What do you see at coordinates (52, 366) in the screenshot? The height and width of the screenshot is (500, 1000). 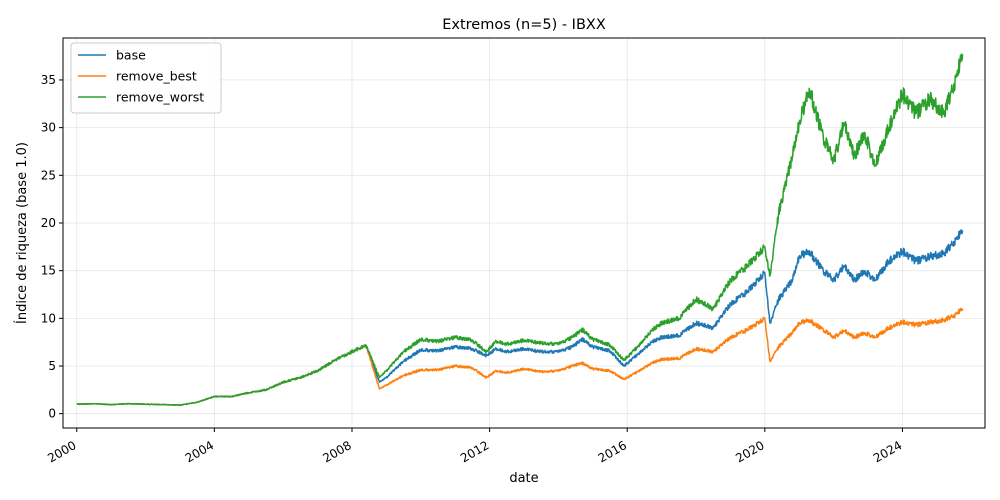 I see `y-tick-label: 5` at bounding box center [52, 366].